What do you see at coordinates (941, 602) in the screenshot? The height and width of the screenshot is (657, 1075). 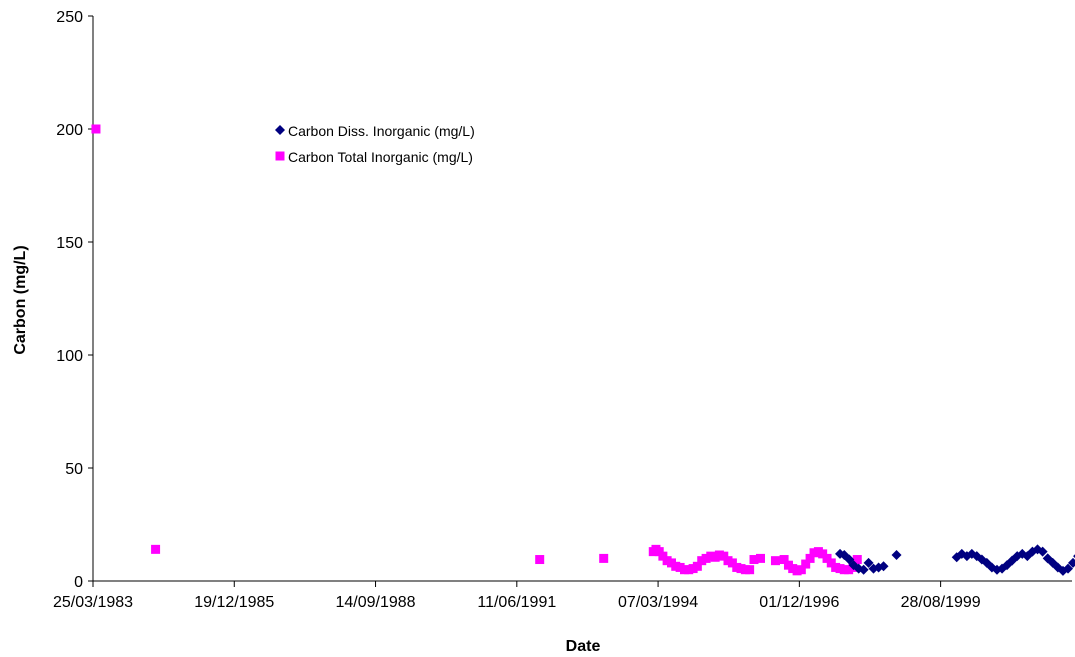 I see `x-tick-label: 28/08/1999` at bounding box center [941, 602].